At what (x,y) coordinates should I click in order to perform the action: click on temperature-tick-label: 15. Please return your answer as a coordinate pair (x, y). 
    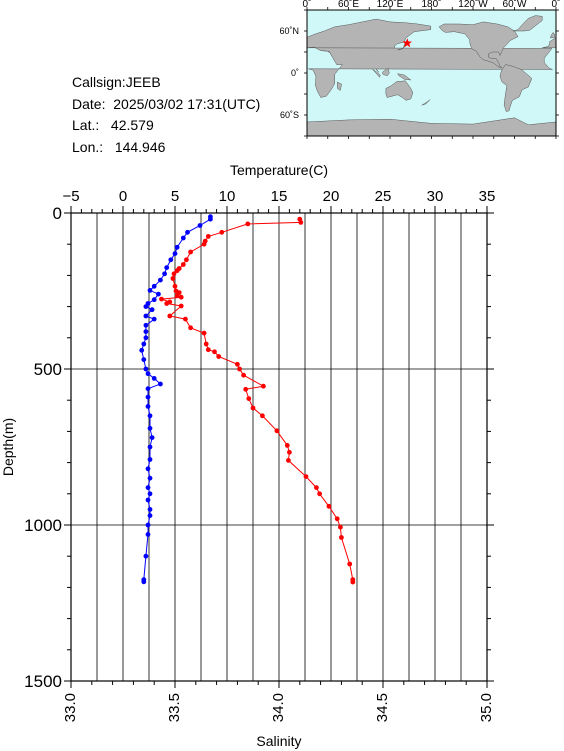
    Looking at the image, I should click on (279, 196).